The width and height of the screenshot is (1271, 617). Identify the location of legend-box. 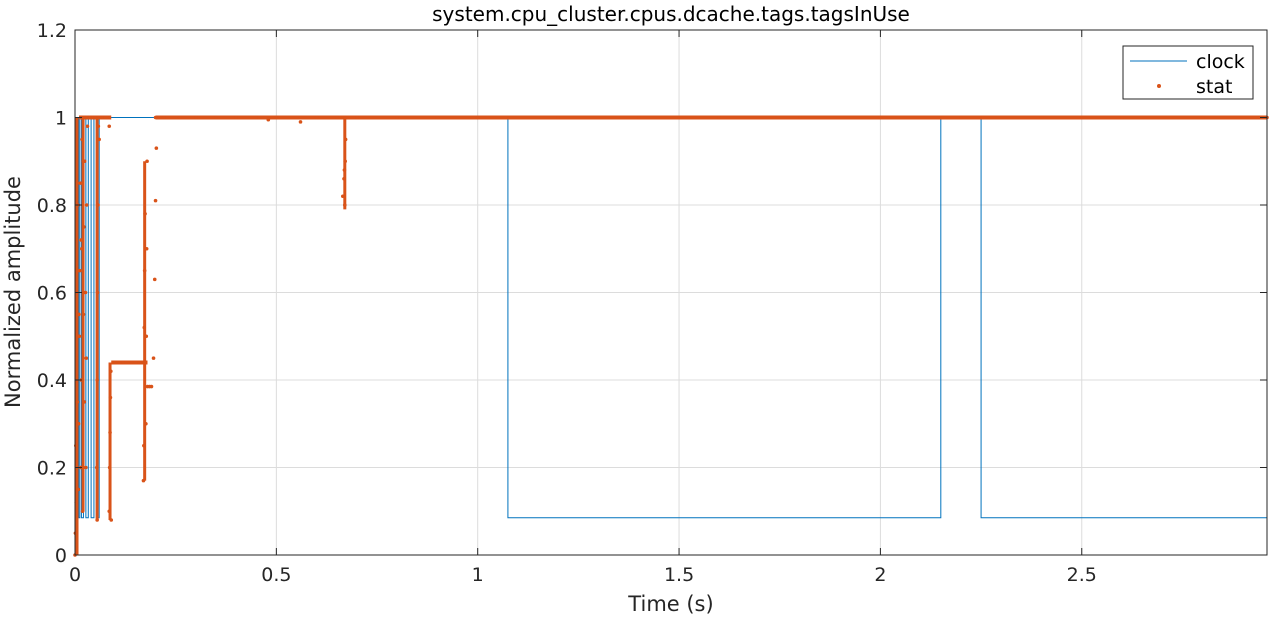
(1188, 72).